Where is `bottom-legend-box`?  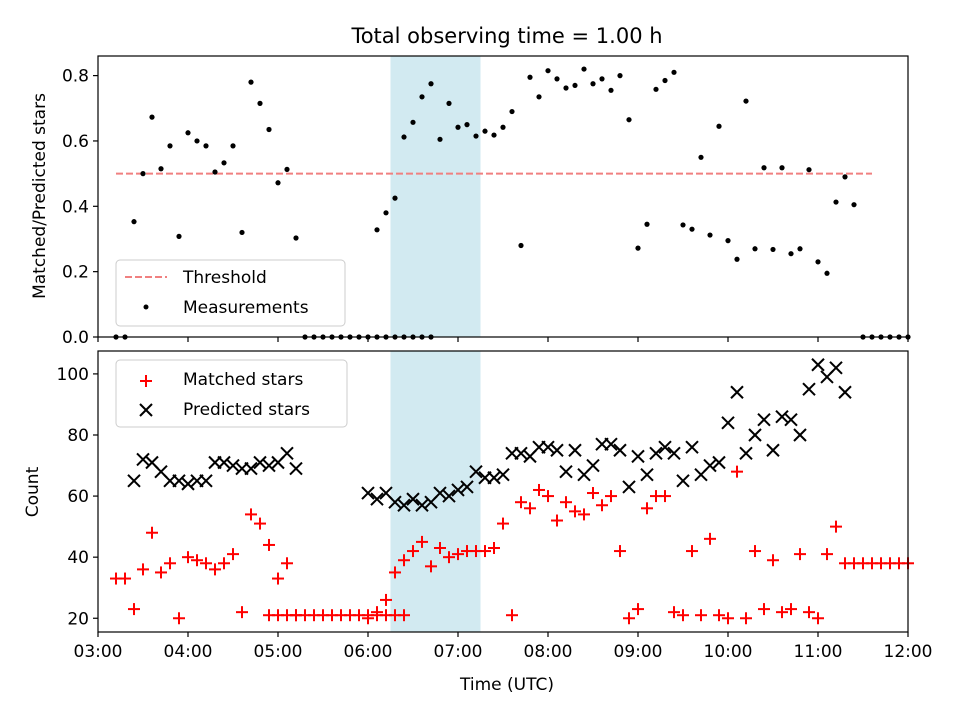
bottom-legend-box is located at coordinates (231, 393).